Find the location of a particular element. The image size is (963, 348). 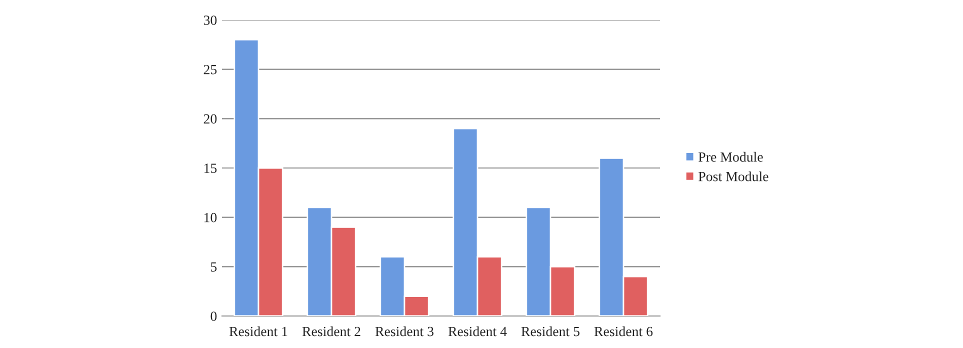

x-tick-label: Resident 1 is located at coordinates (258, 331).